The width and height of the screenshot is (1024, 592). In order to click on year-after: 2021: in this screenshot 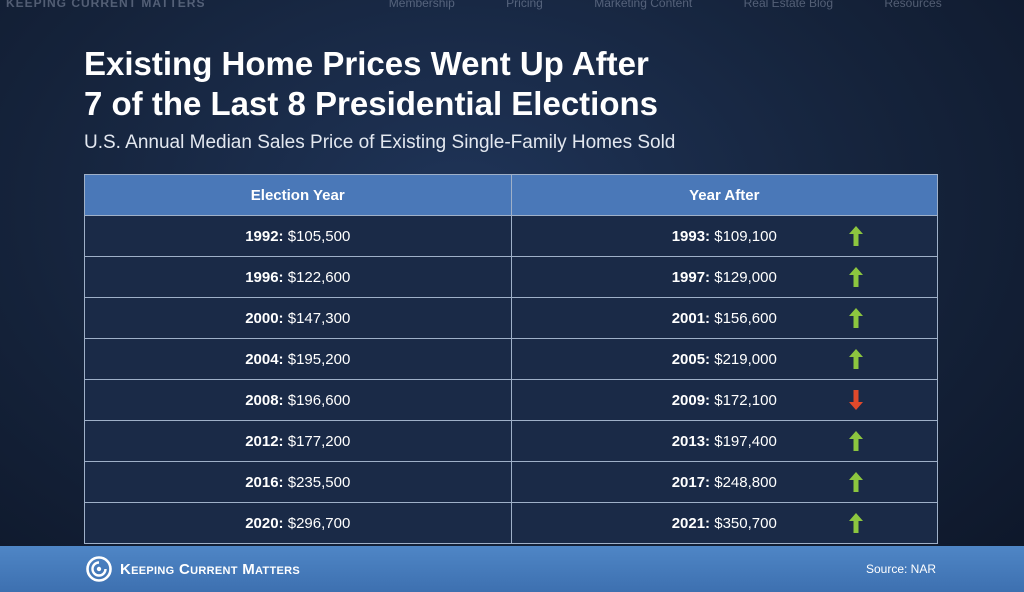, I will do `click(691, 523)`.